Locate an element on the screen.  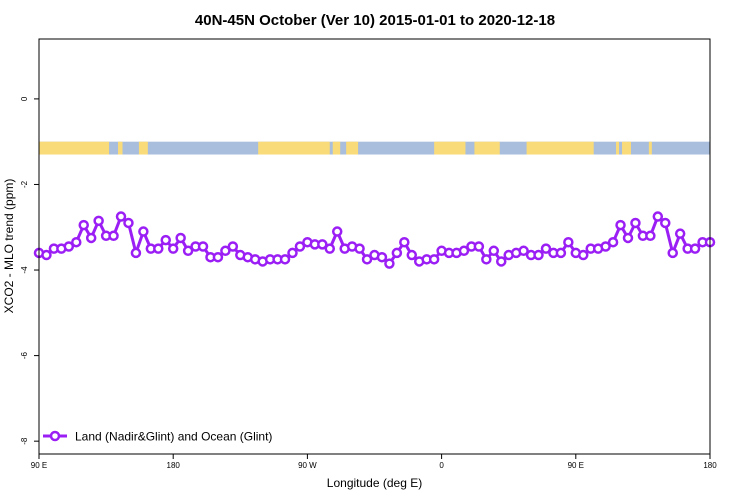
legend: Land (Nadir&Glint) and Ocean (Glint) is located at coordinates (157, 437).